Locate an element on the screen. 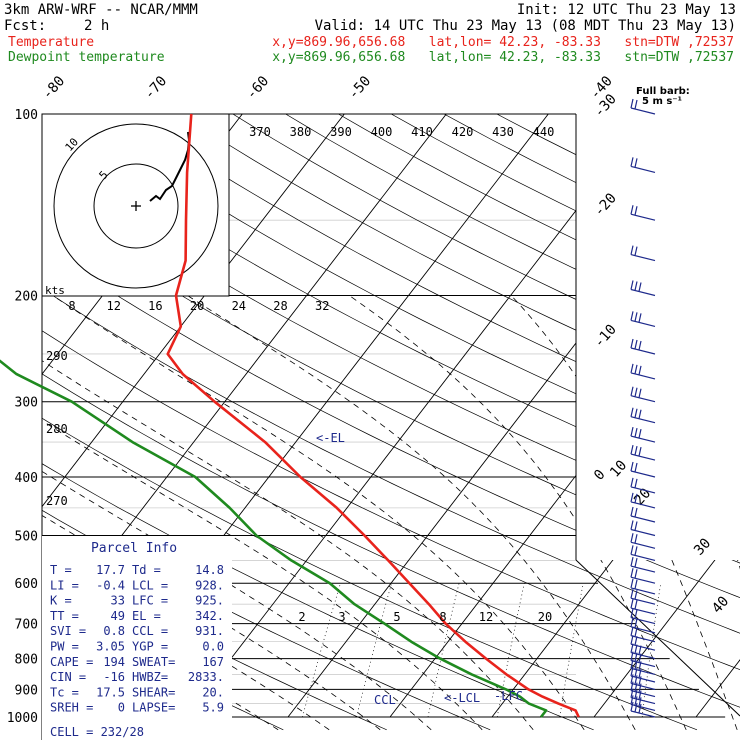  parcel-value-left: 0.8 is located at coordinates (114, 631).